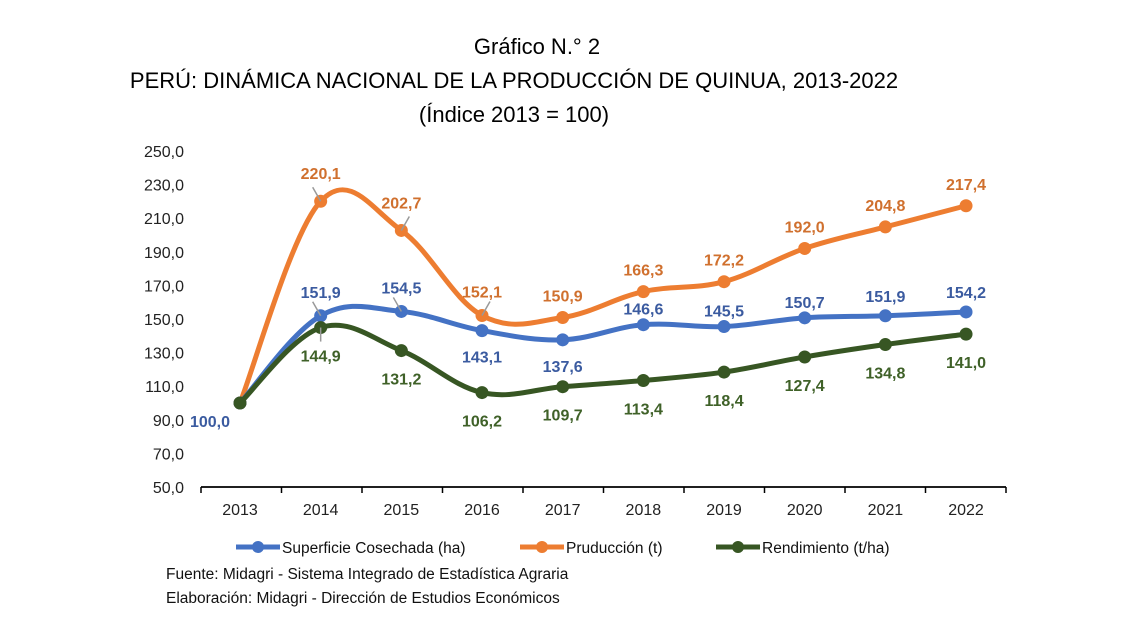  Describe the element at coordinates (401, 203) in the screenshot. I see `data-label: 202,7` at that location.